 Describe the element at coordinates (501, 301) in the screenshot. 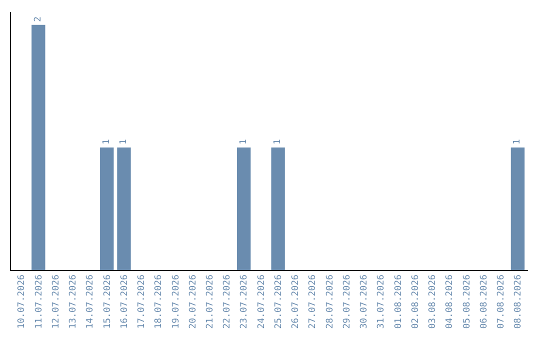

I see `x-tick-label: 07.08.2026` at that location.